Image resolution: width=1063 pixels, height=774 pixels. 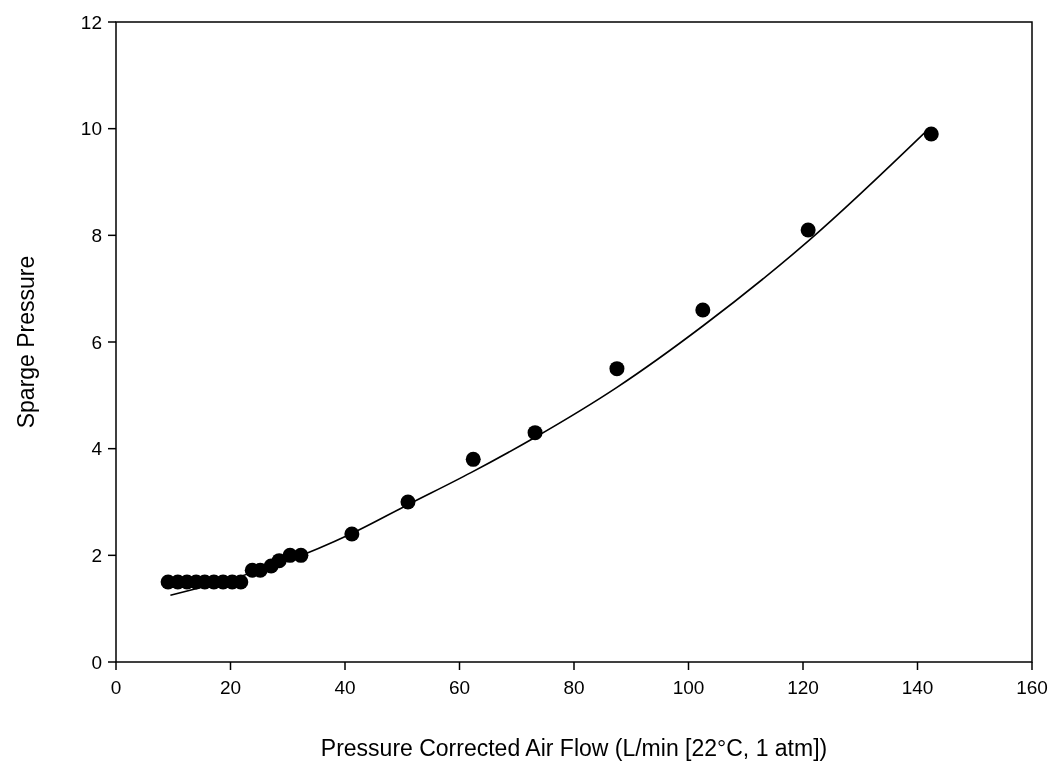 What do you see at coordinates (574, 687) in the screenshot?
I see `x-tick-label: 80` at bounding box center [574, 687].